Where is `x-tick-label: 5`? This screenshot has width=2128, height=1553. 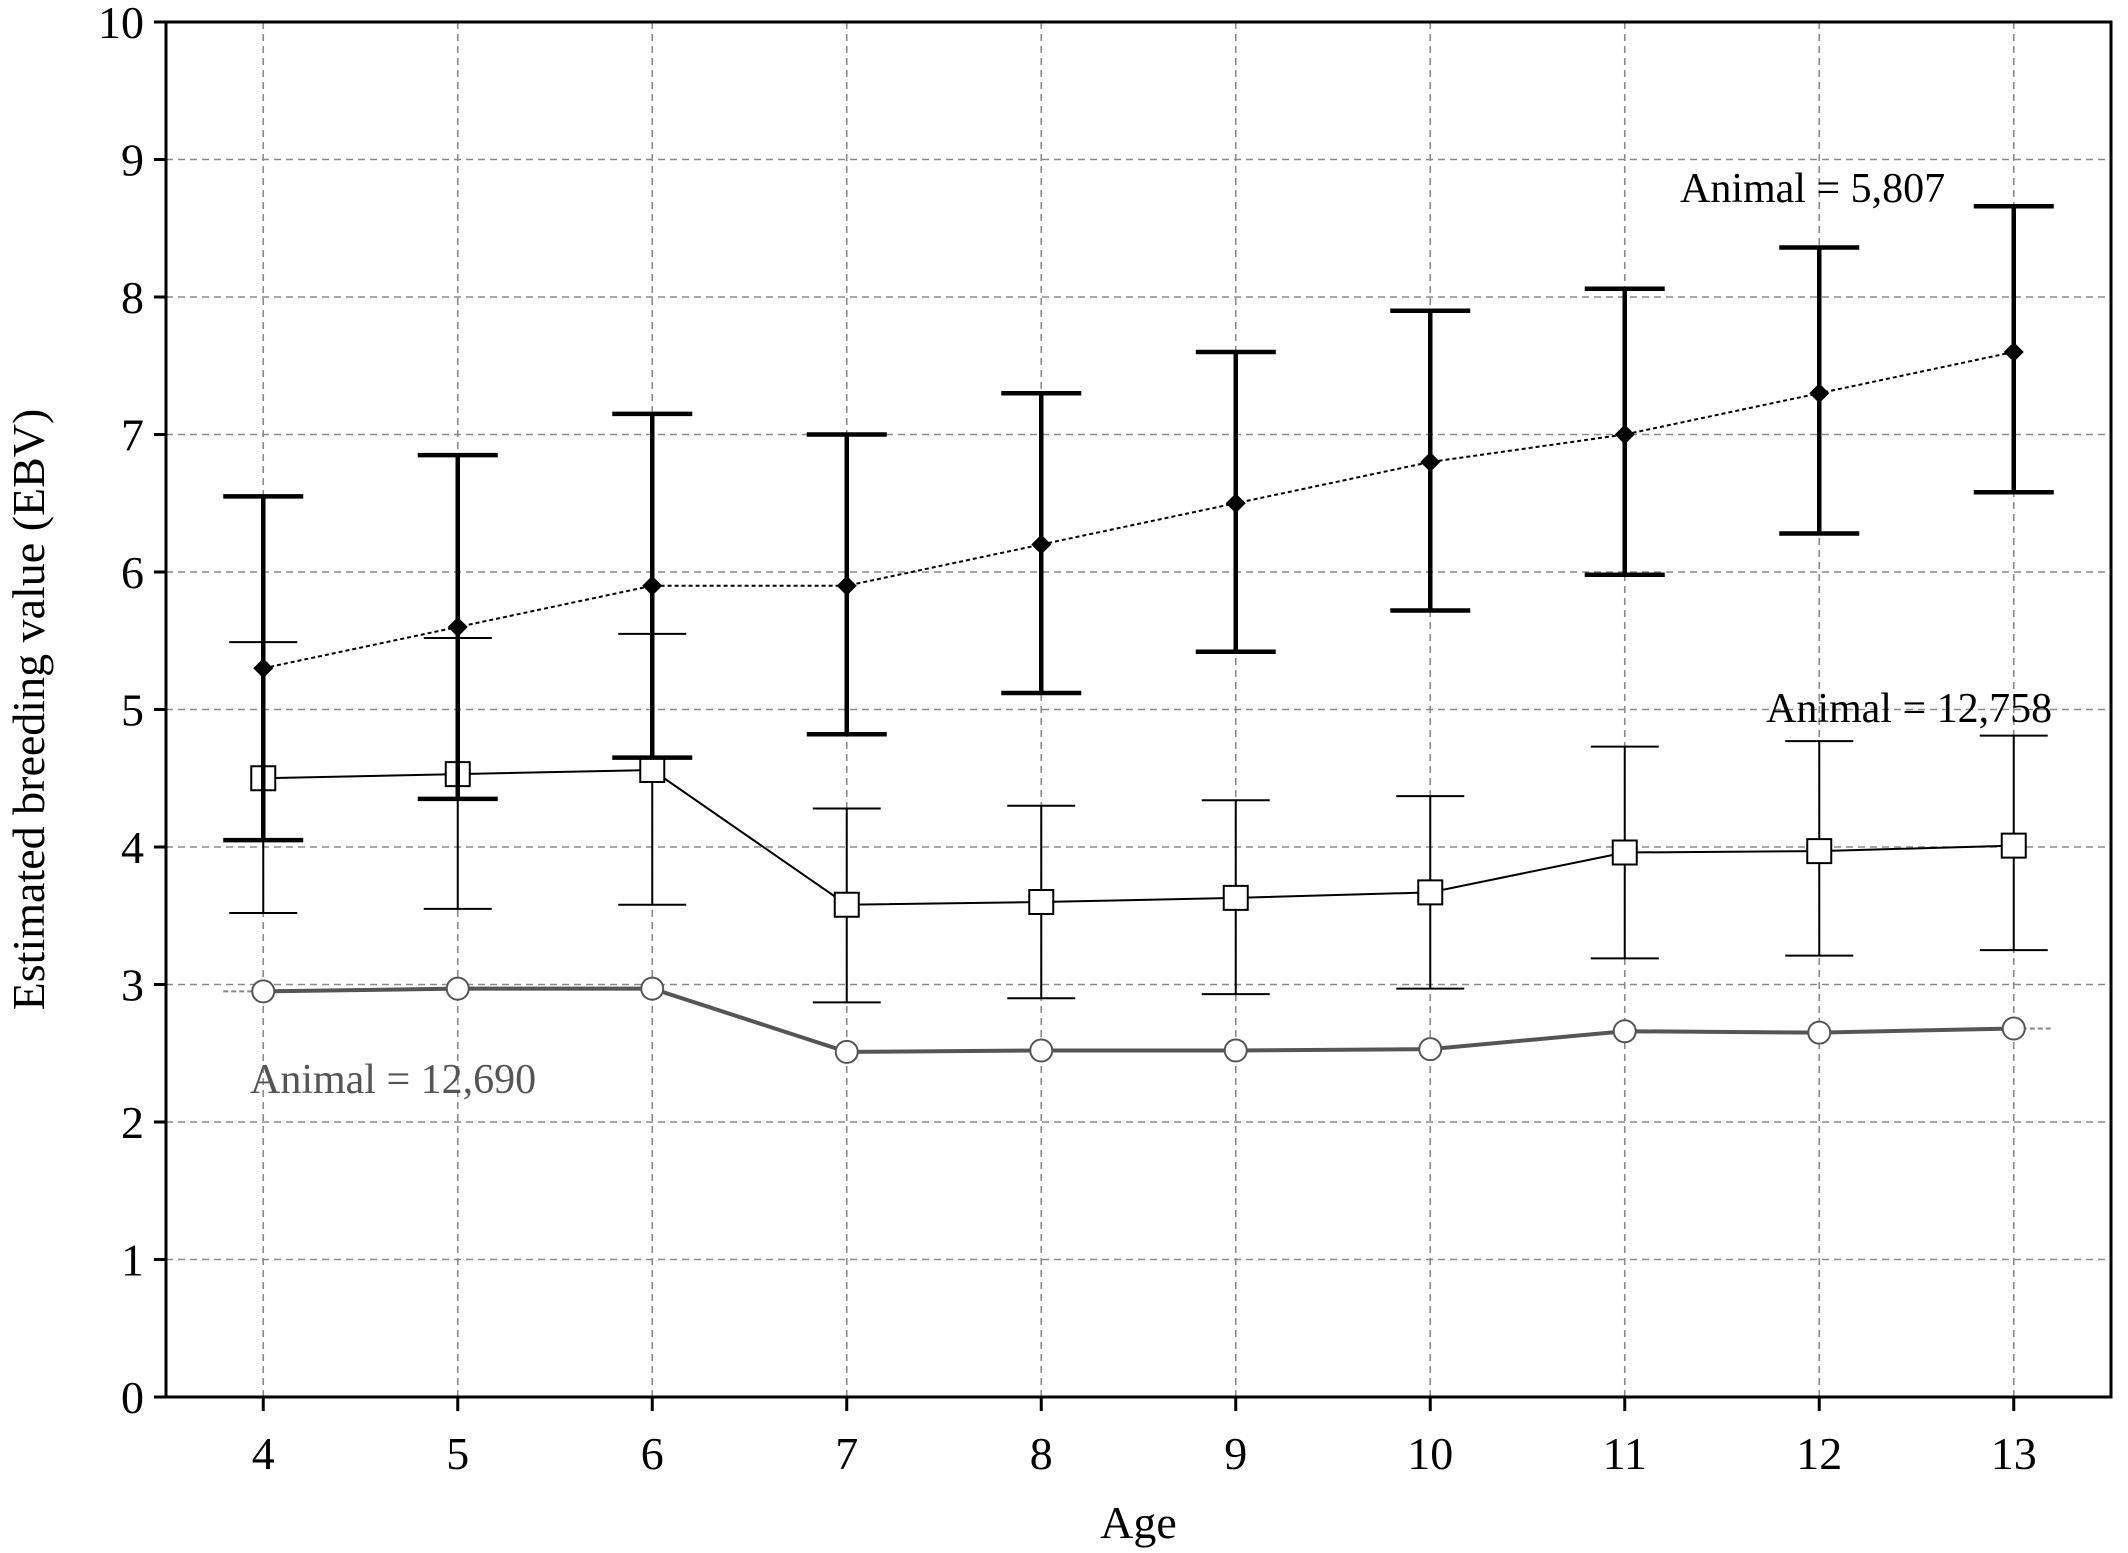 x-tick-label: 5 is located at coordinates (457, 1453).